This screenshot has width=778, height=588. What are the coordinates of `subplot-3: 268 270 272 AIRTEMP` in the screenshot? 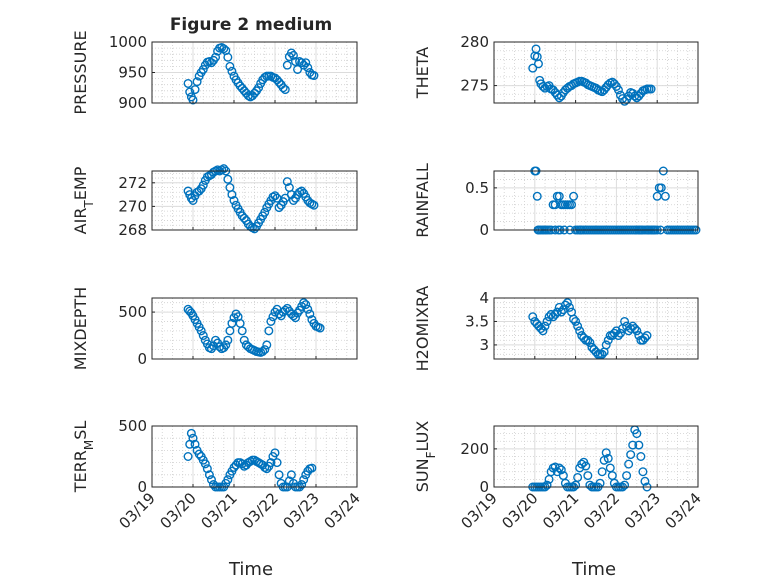 It's located at (214, 201).